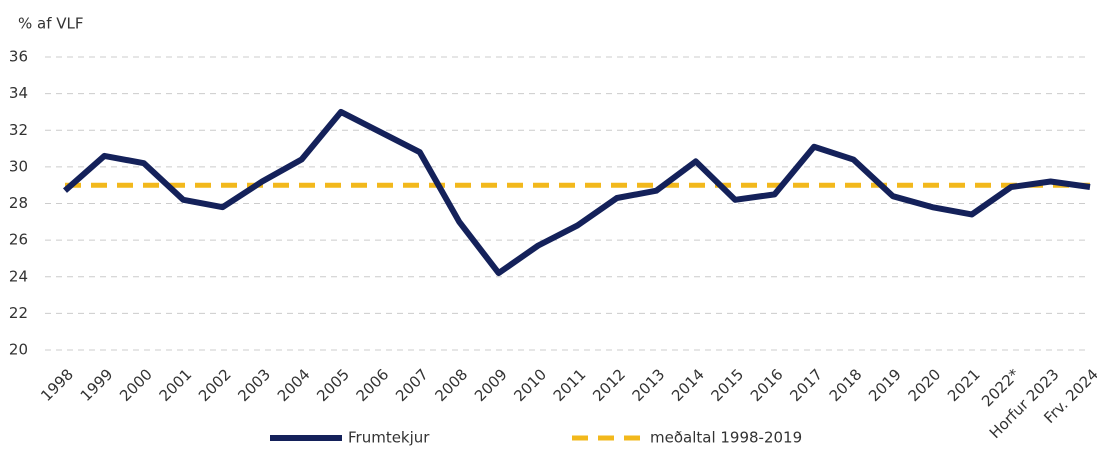  What do you see at coordinates (18, 203) in the screenshot?
I see `y-tick-label: 28` at bounding box center [18, 203].